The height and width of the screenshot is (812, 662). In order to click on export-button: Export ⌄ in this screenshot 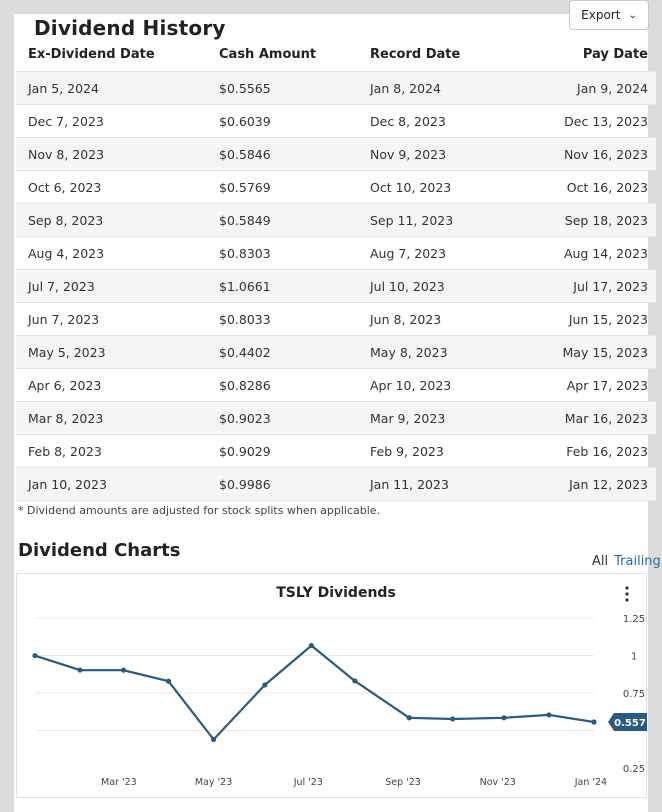, I will do `click(609, 15)`.